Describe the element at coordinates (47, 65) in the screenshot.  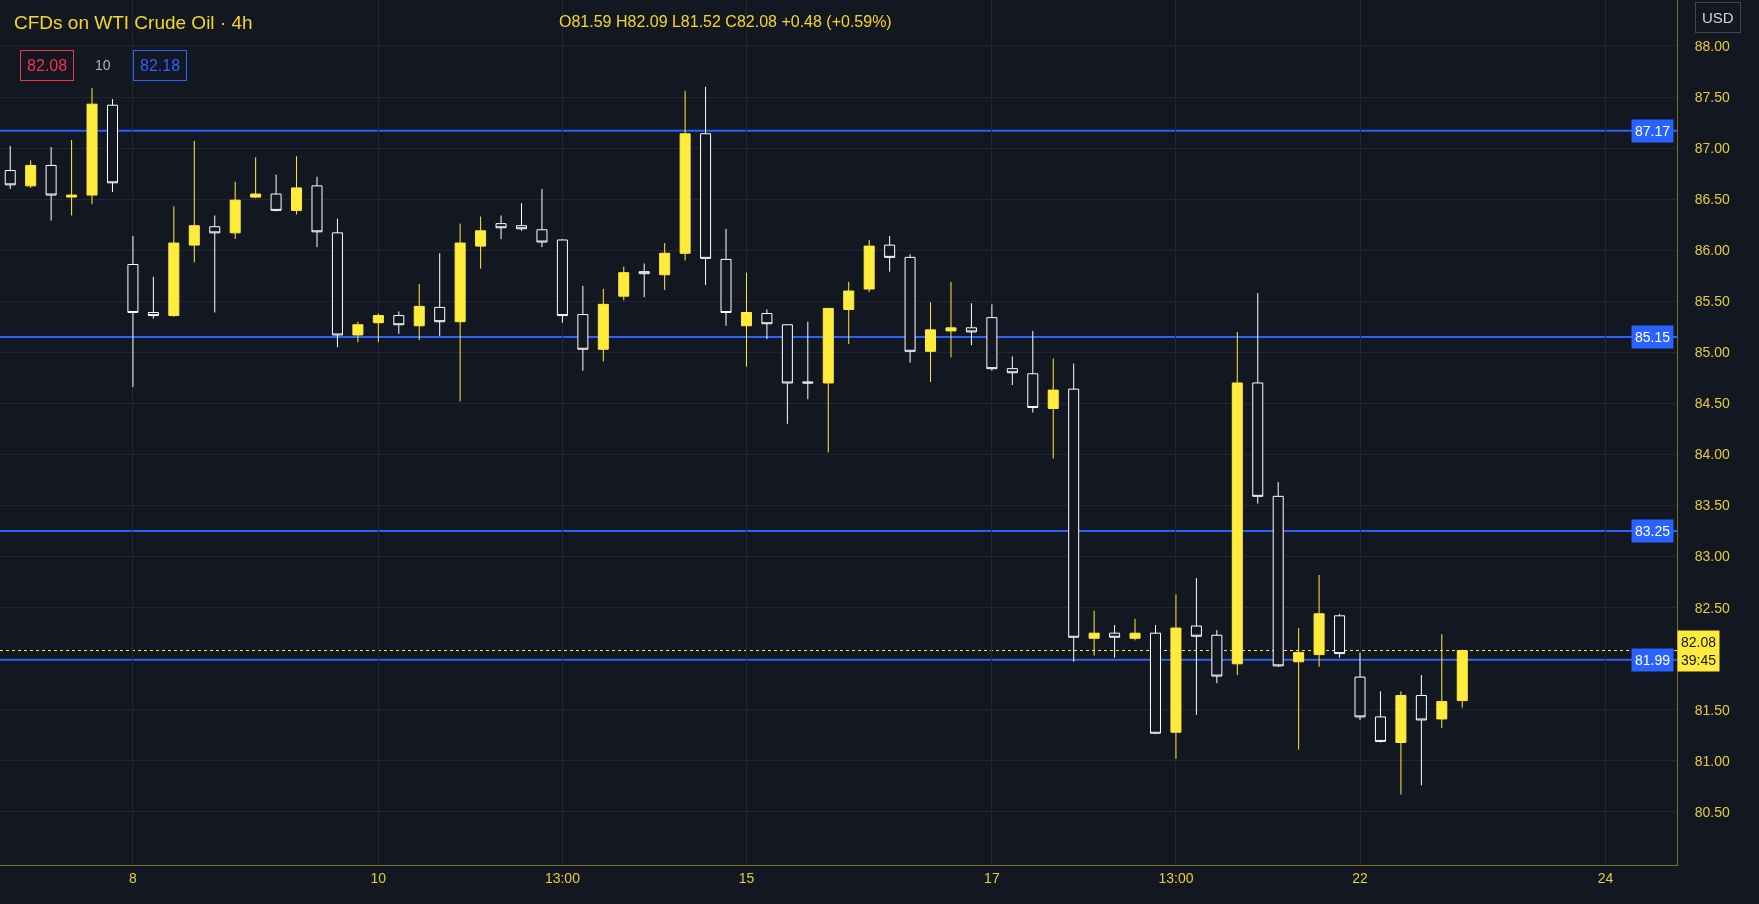
I see `annotation: 82.08` at that location.